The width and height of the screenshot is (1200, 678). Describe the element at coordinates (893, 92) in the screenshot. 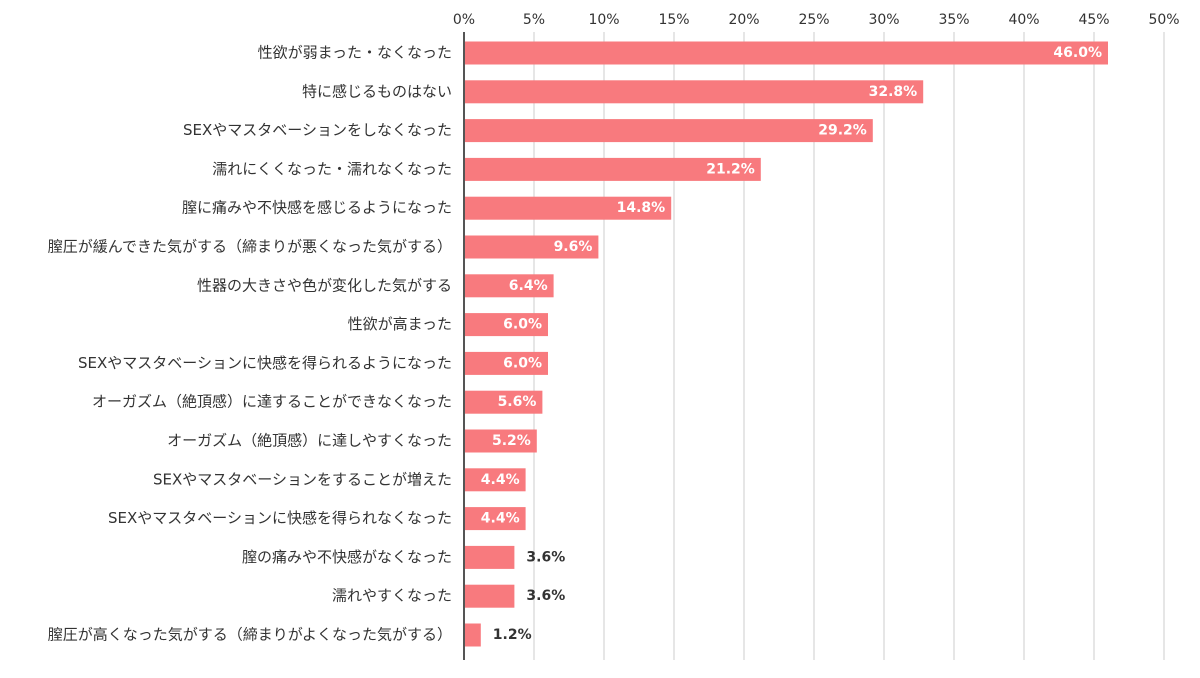

I see `data-label: 32.8%` at that location.